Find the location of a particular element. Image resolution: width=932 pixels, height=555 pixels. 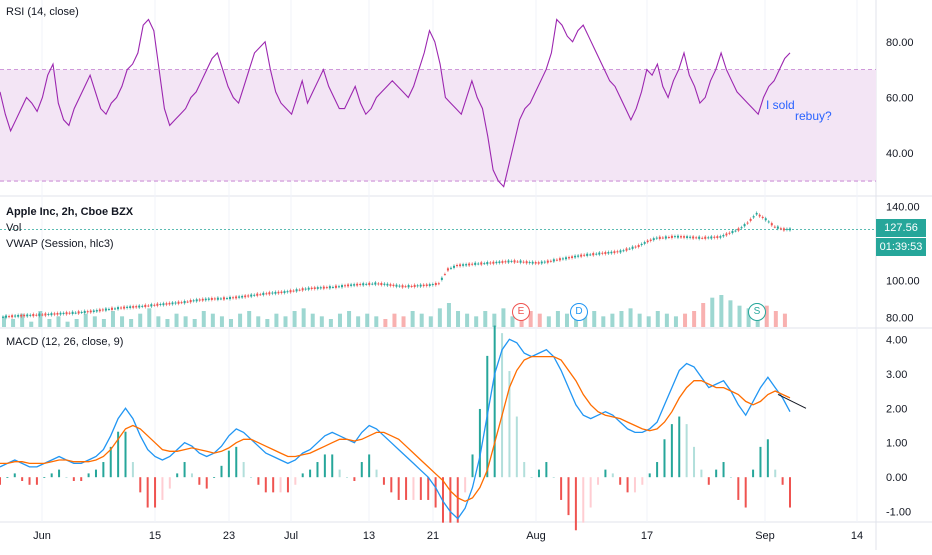

macd-y-tick-label: 1.00 is located at coordinates (896, 444).